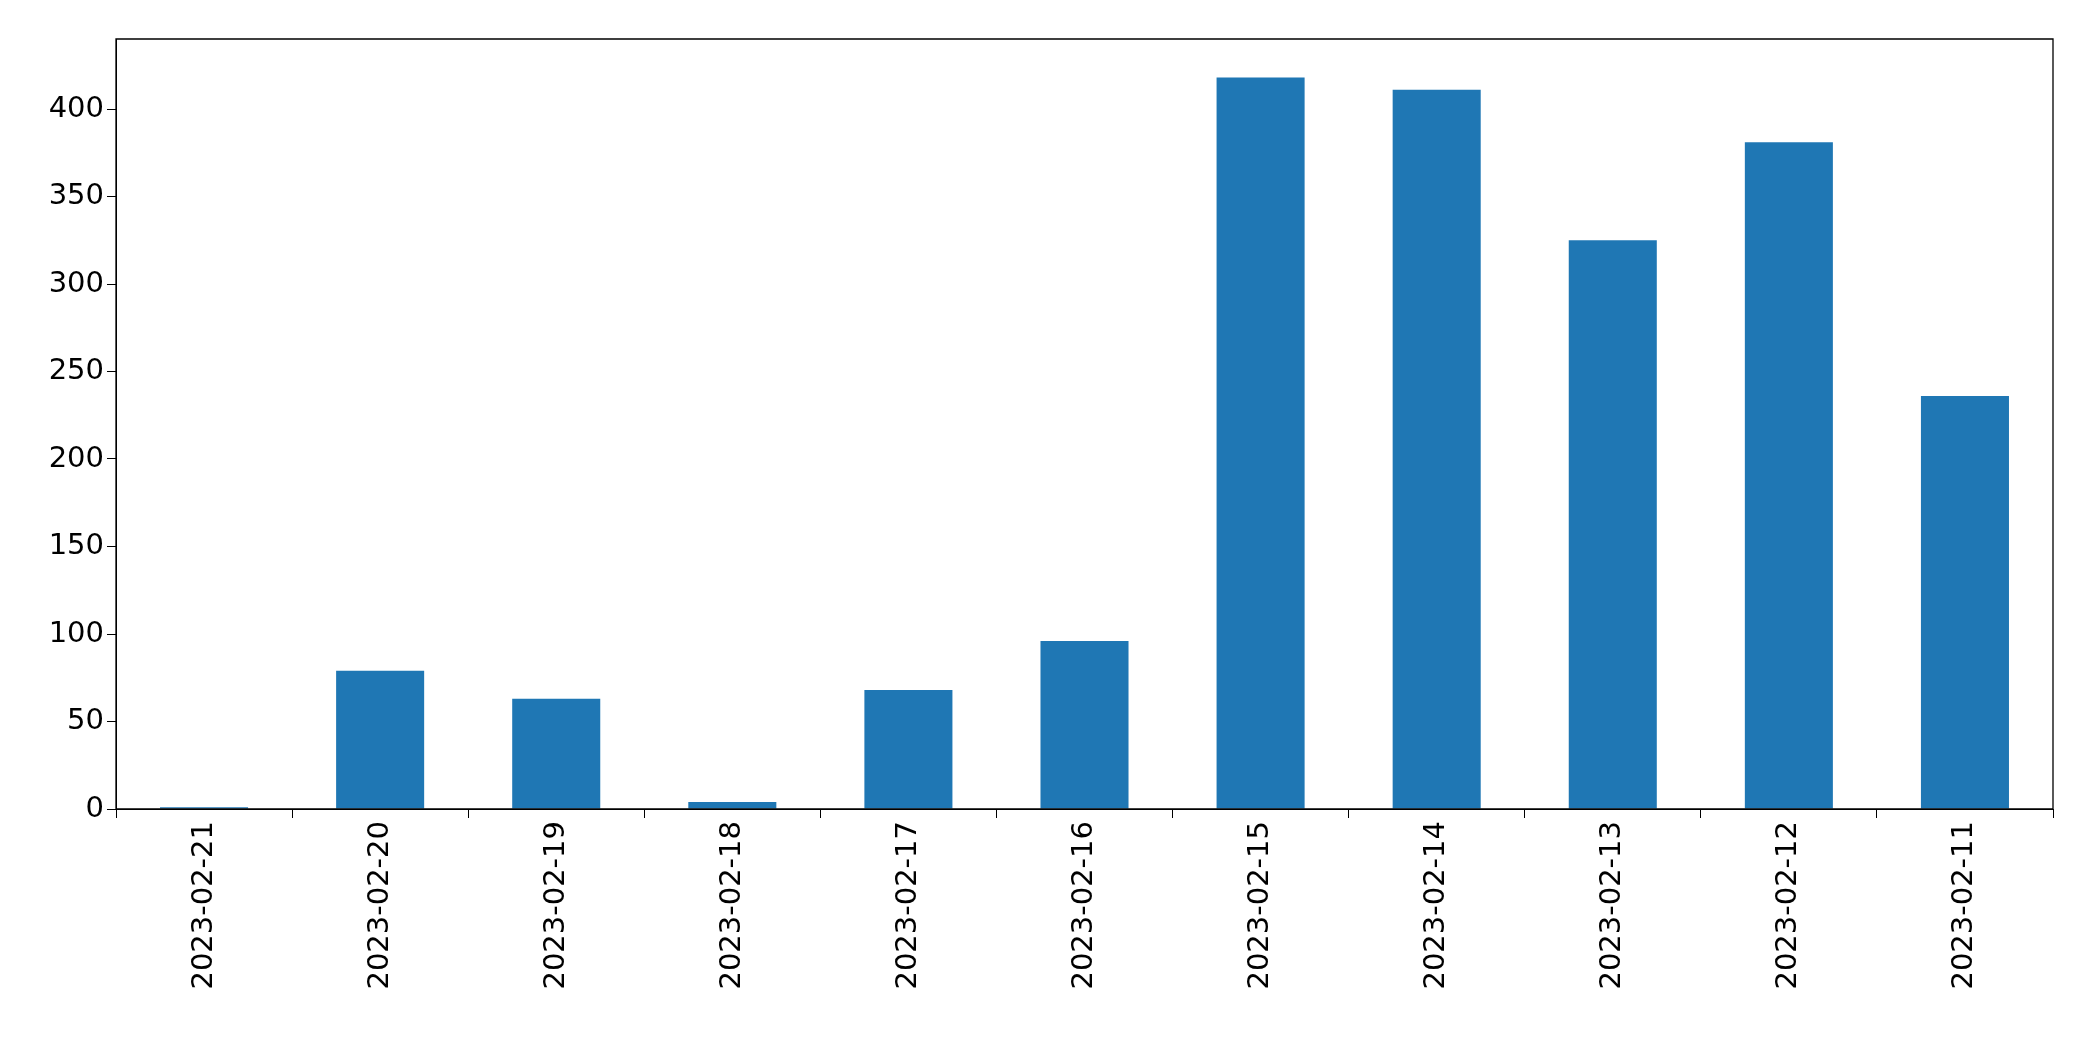 The height and width of the screenshot is (1061, 2093). I want to click on y-tick-label: 350, so click(76, 194).